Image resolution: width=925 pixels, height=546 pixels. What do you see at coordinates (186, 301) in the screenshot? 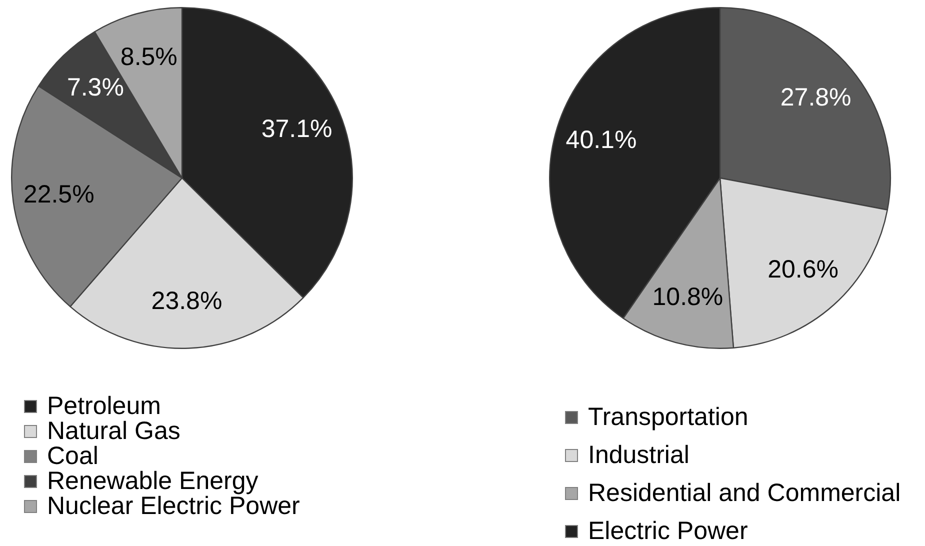
I see `data-label: 23.8%` at bounding box center [186, 301].